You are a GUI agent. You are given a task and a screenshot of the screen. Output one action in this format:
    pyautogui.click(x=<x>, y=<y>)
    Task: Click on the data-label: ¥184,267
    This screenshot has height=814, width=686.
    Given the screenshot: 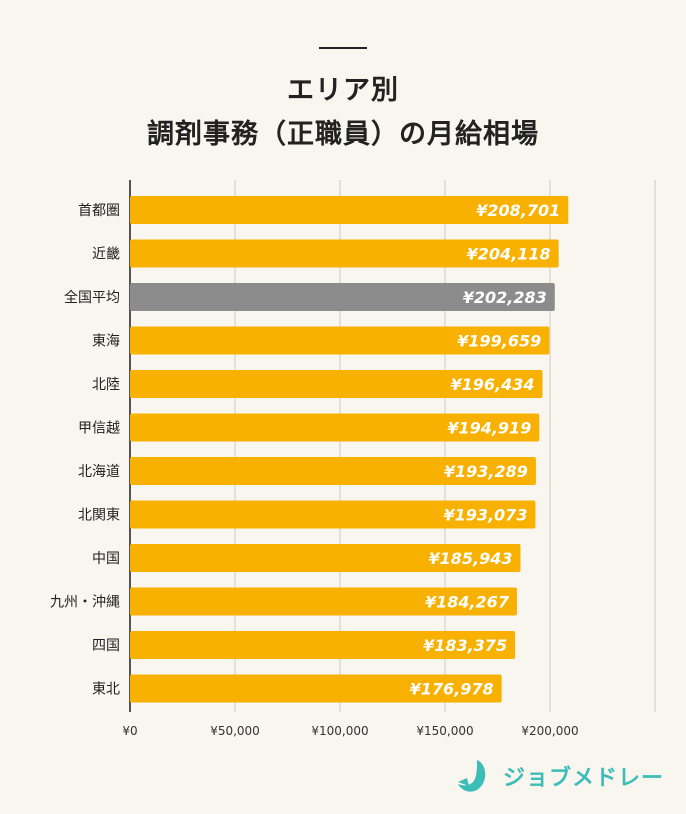 What is the action you would take?
    pyautogui.click(x=467, y=602)
    